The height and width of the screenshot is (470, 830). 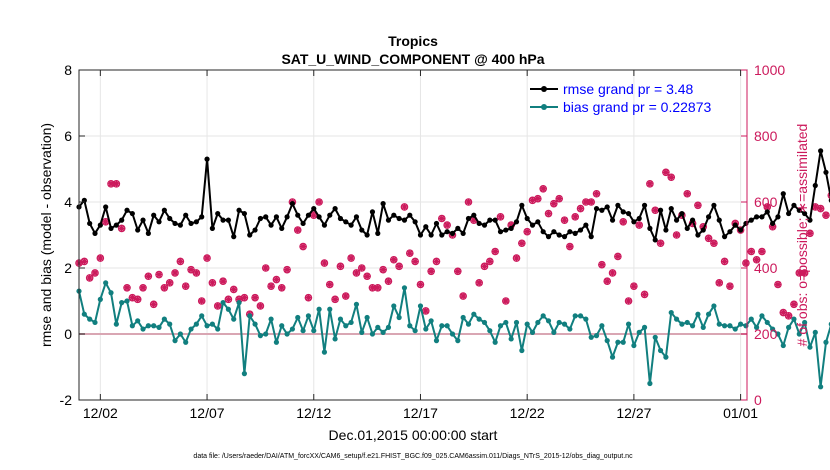 I want to click on y-tick-label: 8, so click(x=68, y=70).